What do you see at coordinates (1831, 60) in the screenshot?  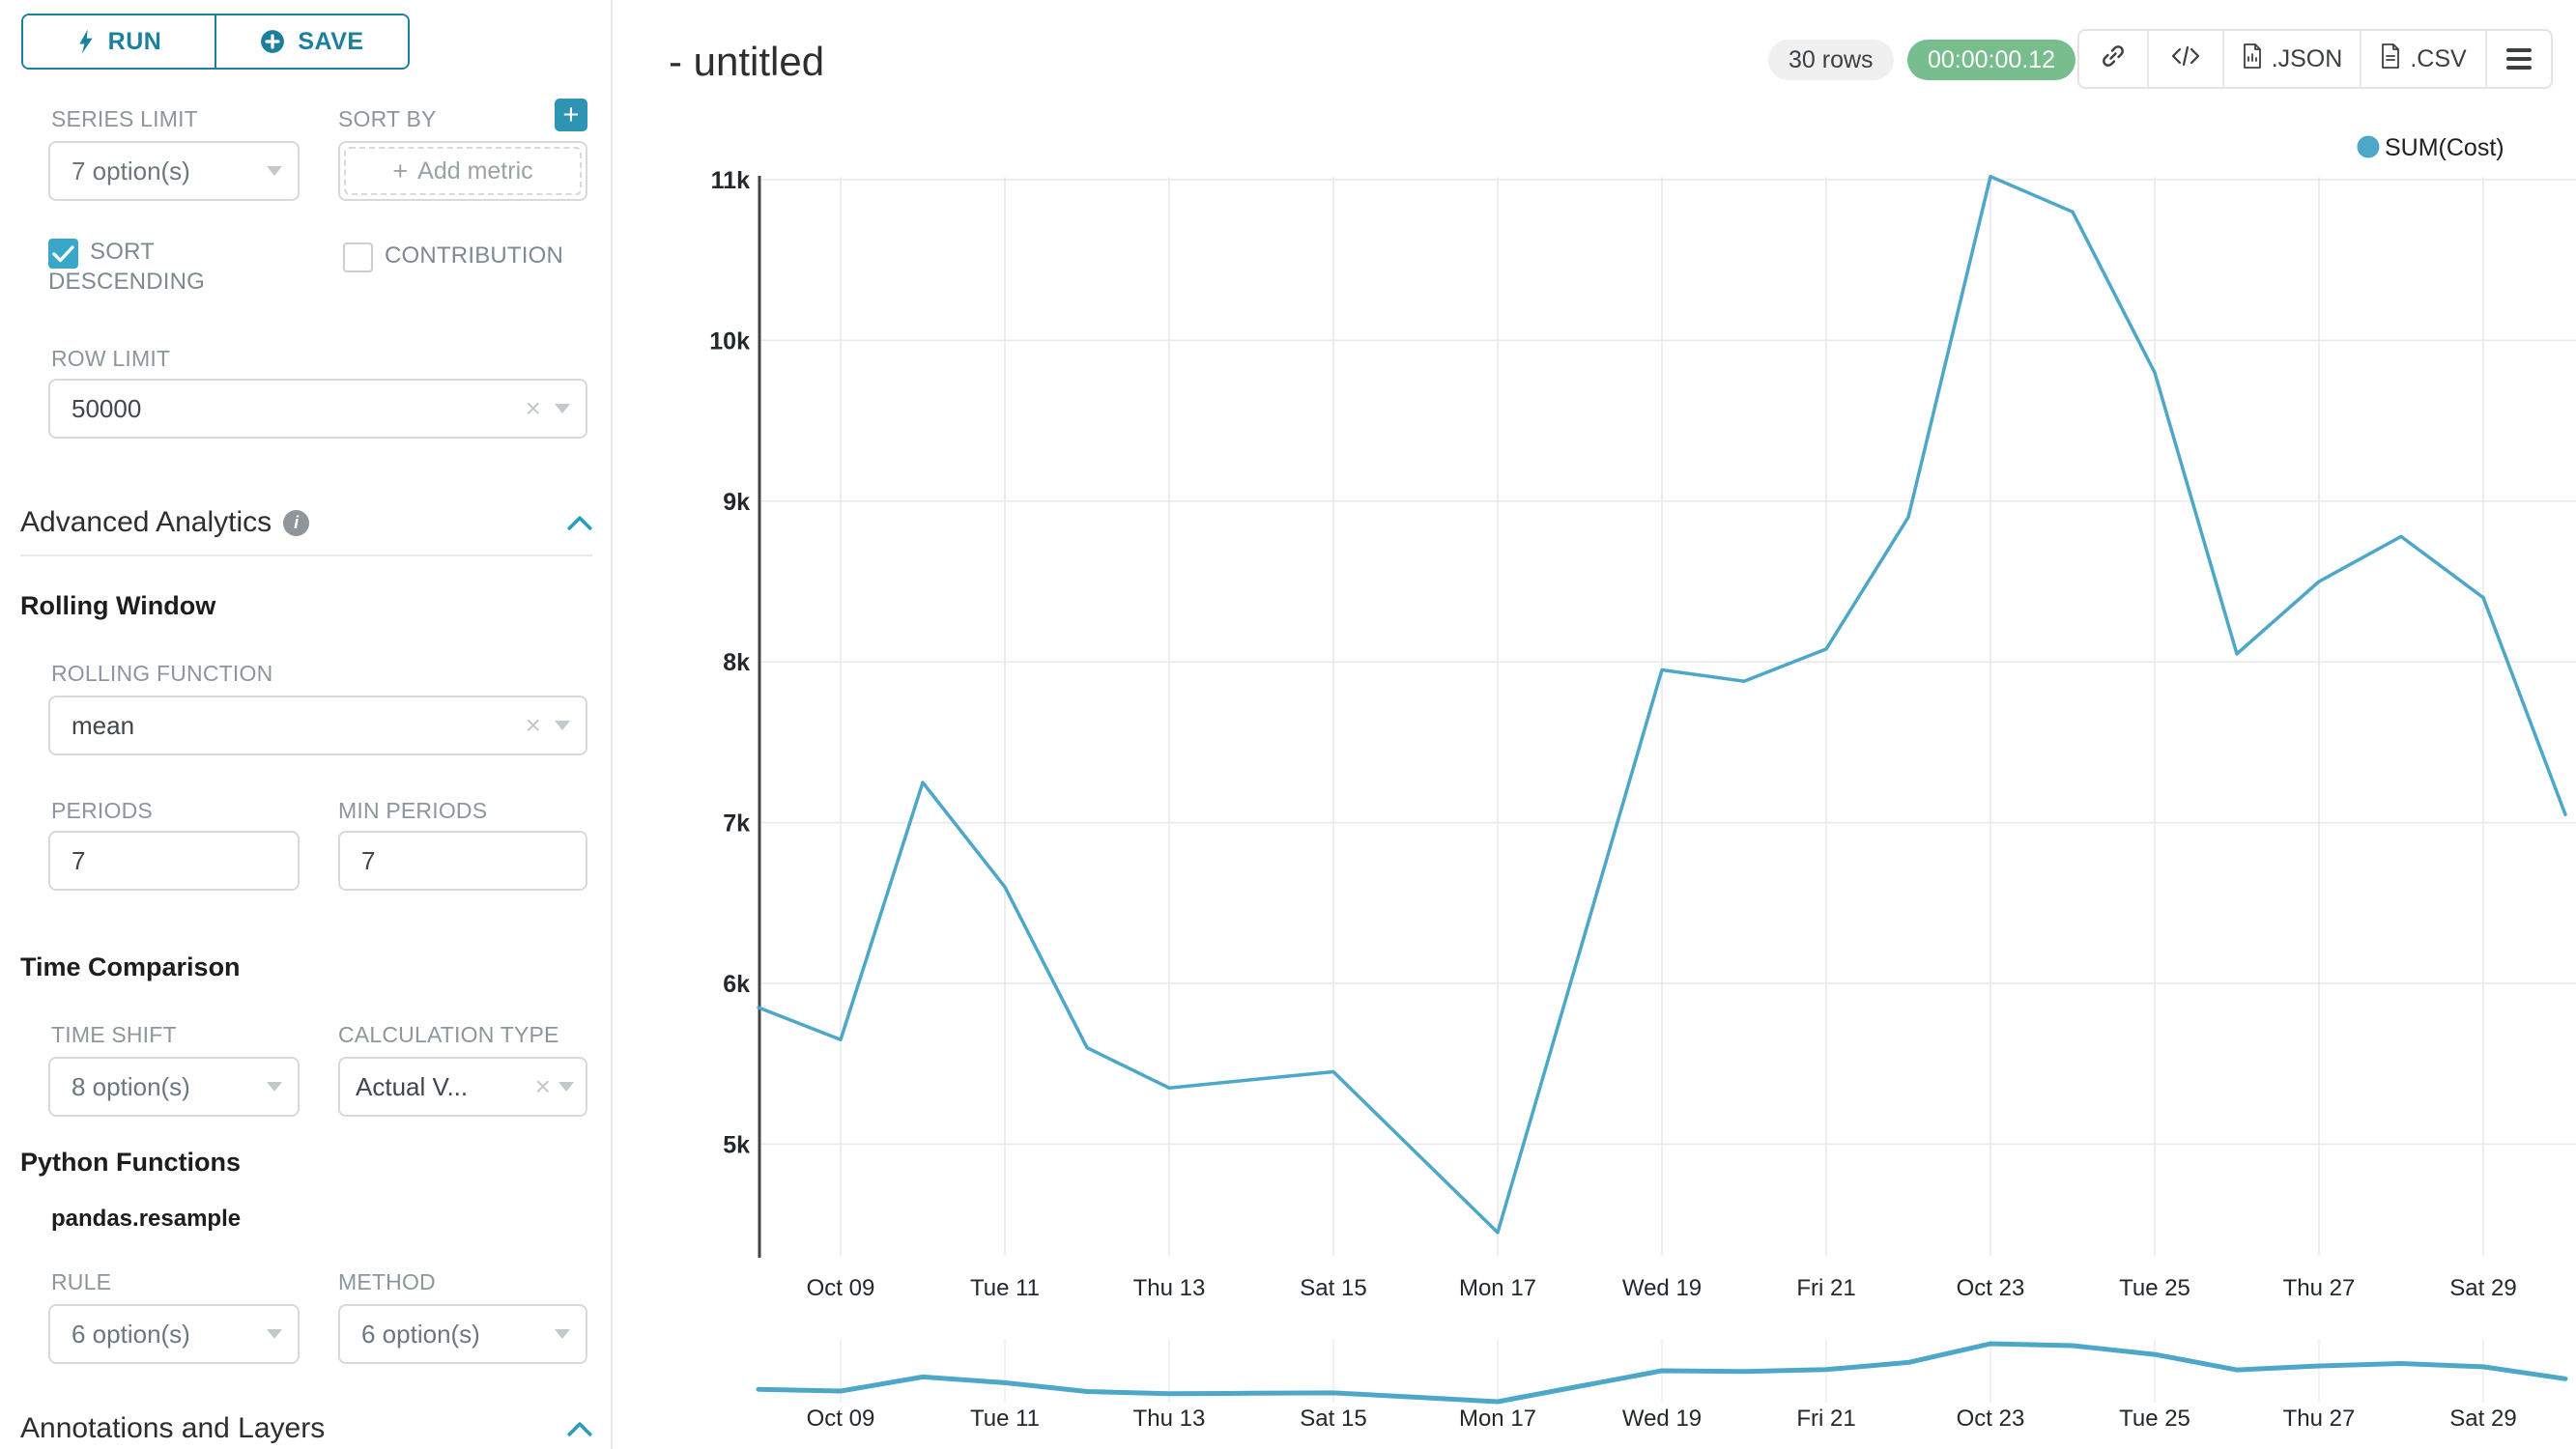 I see `rows-count-badge: 30 rows` at bounding box center [1831, 60].